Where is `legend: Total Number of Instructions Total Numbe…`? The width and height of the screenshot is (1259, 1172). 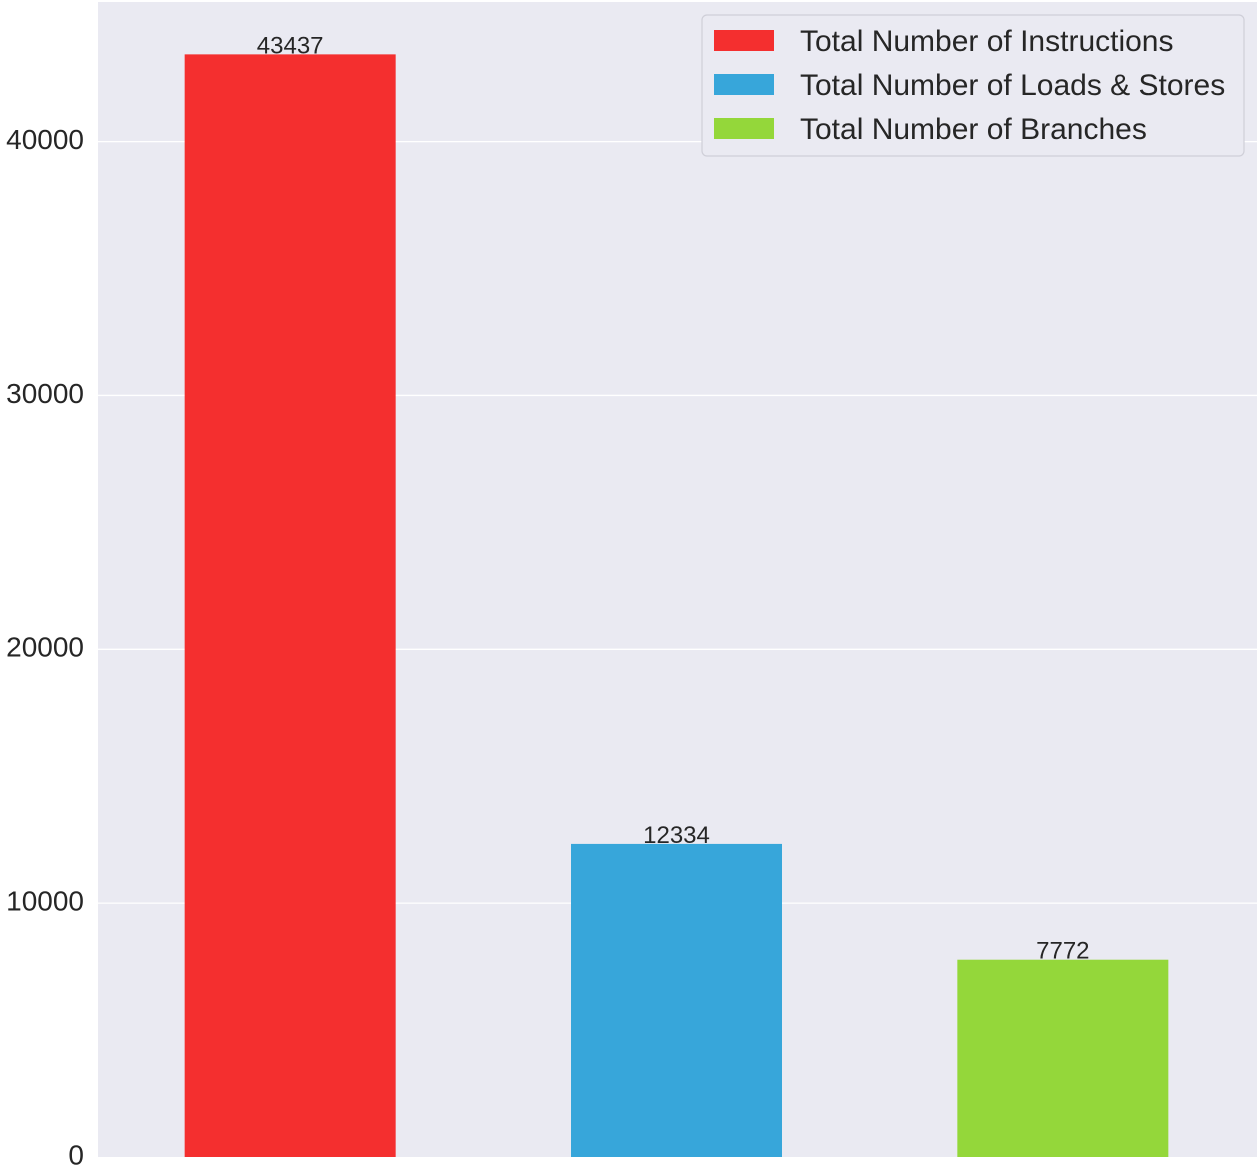
legend: Total Number of Instructions Total Numbe… is located at coordinates (973, 85).